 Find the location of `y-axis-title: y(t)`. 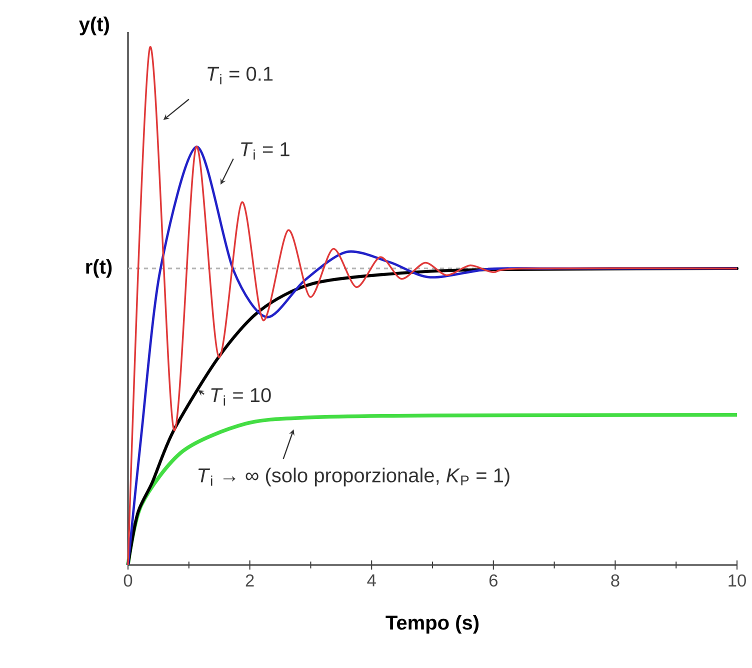

y-axis-title: y(t) is located at coordinates (94, 26).